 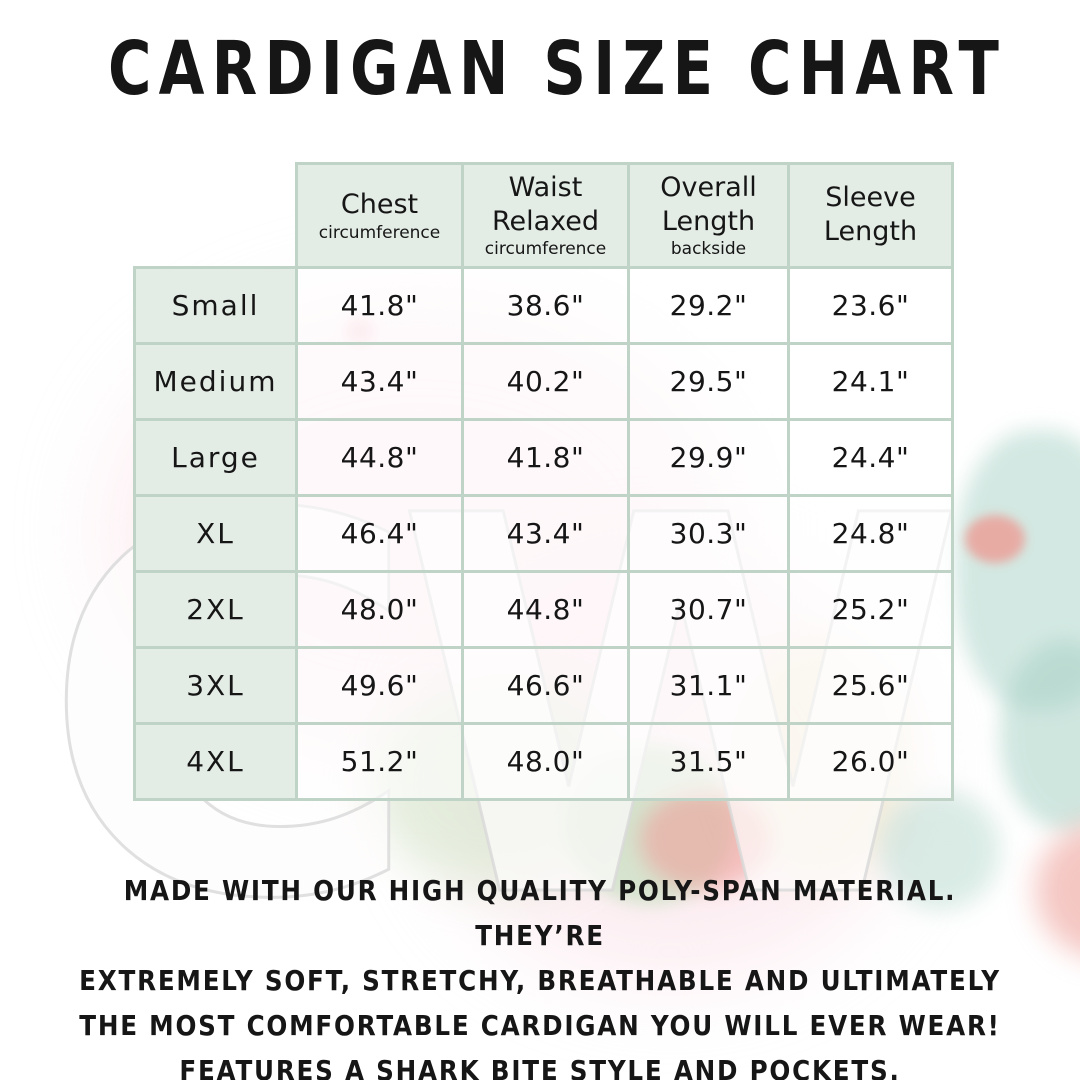 What do you see at coordinates (708, 381) in the screenshot?
I see `length-value: 29.5"` at bounding box center [708, 381].